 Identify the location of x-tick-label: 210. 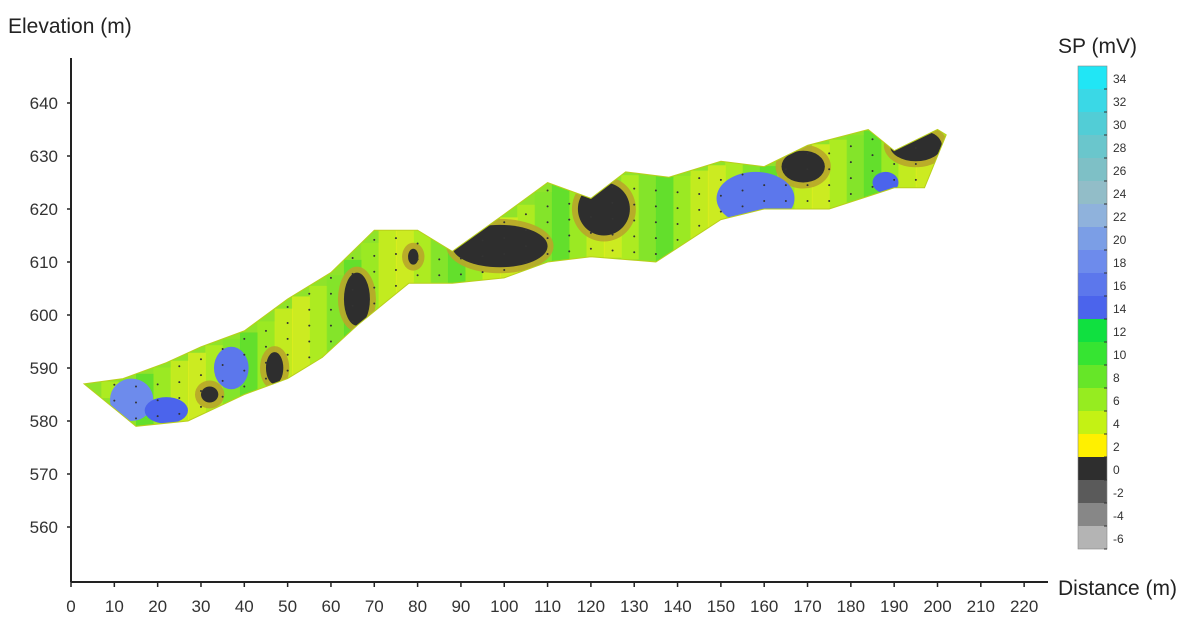
(981, 606).